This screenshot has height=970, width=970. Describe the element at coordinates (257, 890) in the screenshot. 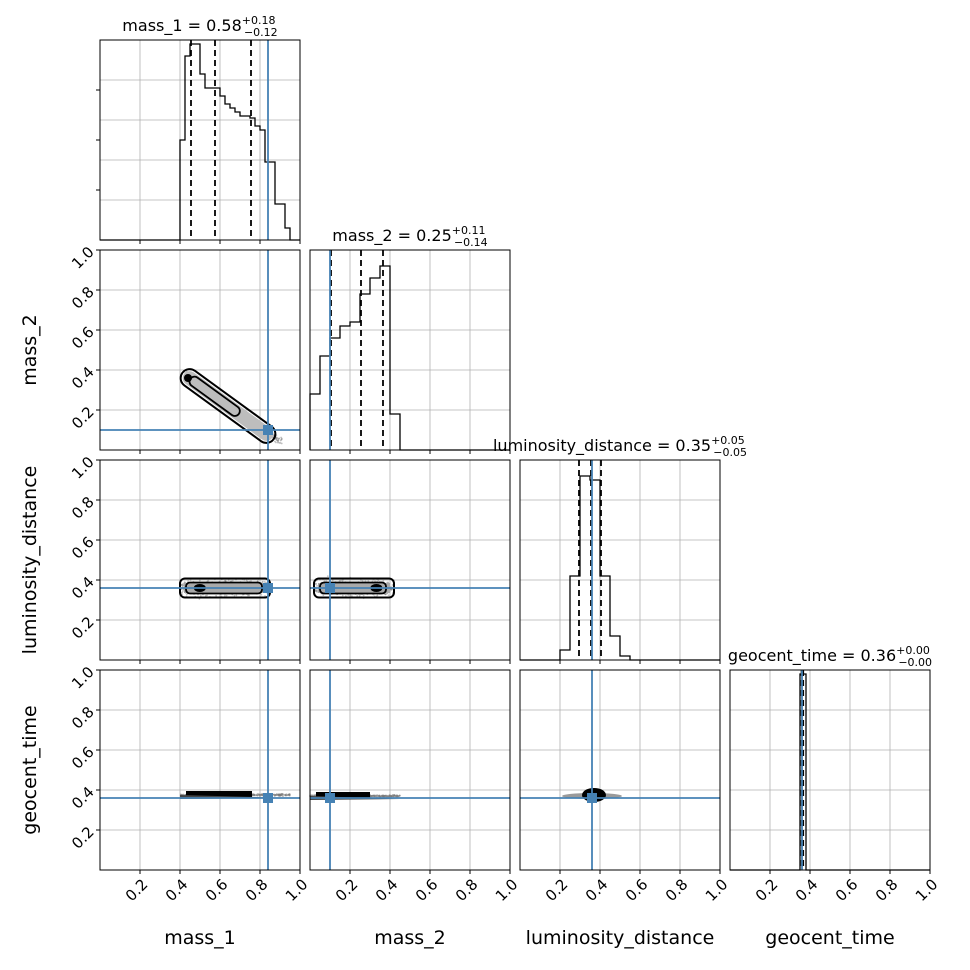

I see `x-tick-label: 0.8` at that location.